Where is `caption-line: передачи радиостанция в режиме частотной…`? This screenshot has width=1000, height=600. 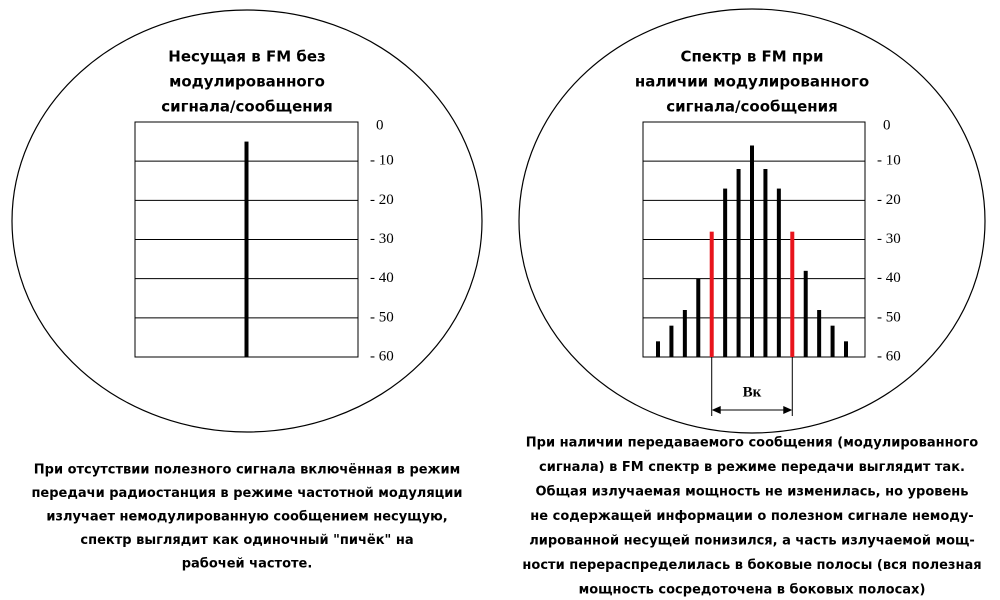
caption-line: передачи радиостанция в режиме частотной… is located at coordinates (246, 493).